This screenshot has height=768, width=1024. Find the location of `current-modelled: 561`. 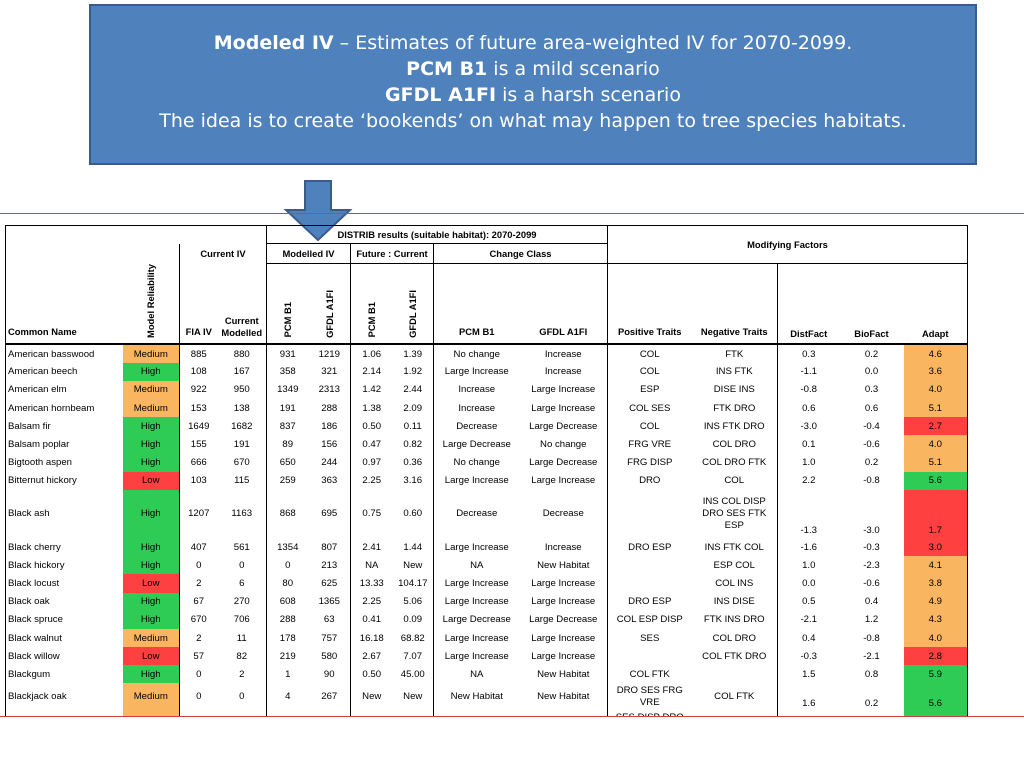

current-modelled: 561 is located at coordinates (241, 547).